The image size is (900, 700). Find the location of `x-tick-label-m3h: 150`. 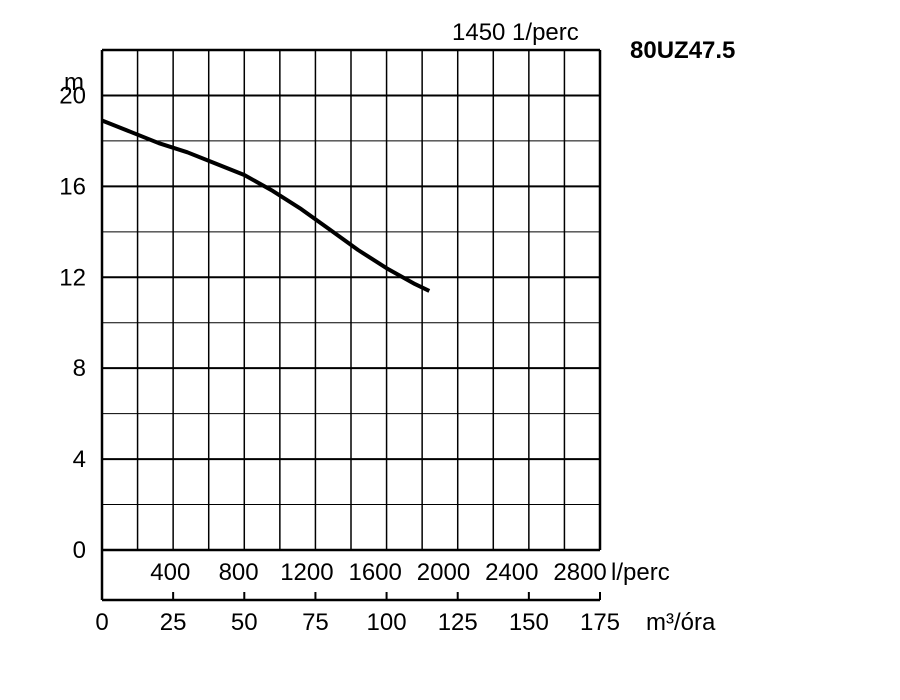

x-tick-label-m3h: 150 is located at coordinates (529, 622).